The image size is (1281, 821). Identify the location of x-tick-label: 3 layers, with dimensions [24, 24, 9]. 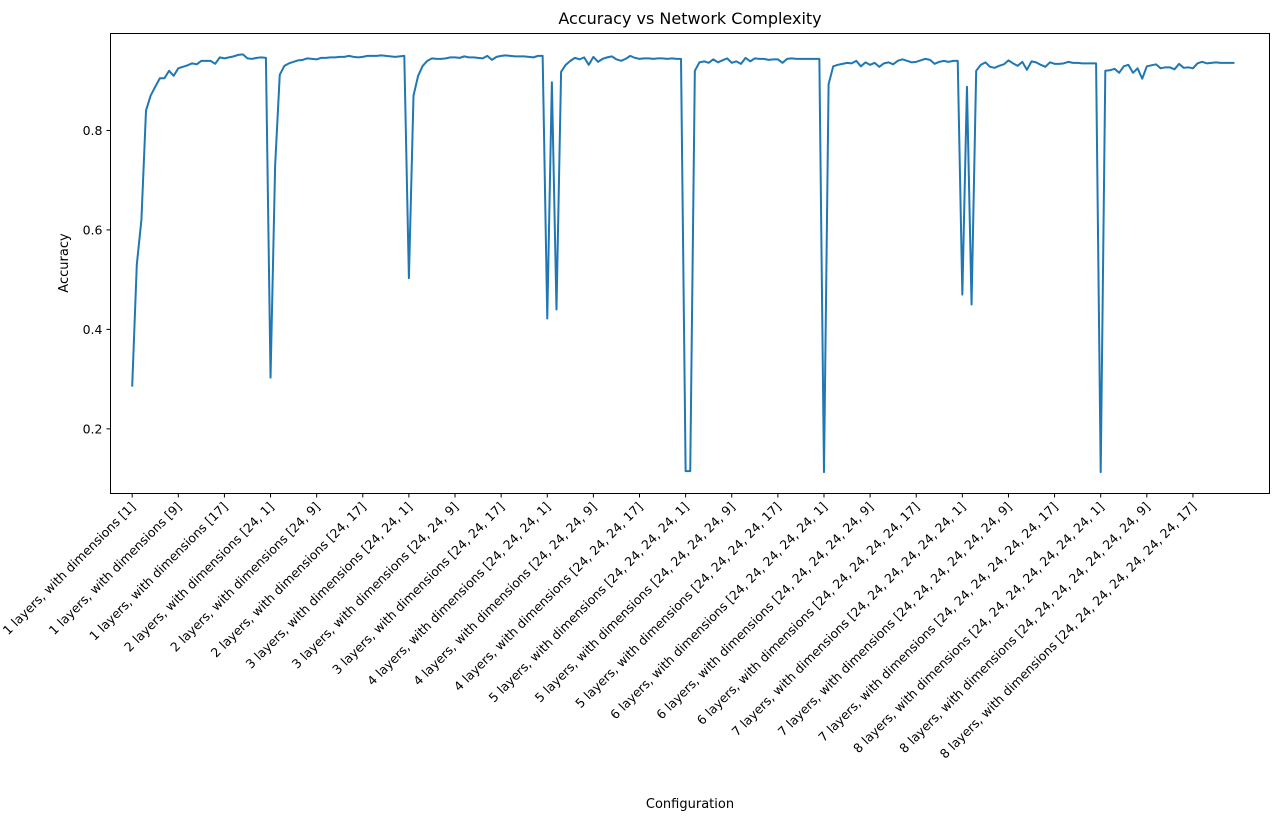
(375, 585).